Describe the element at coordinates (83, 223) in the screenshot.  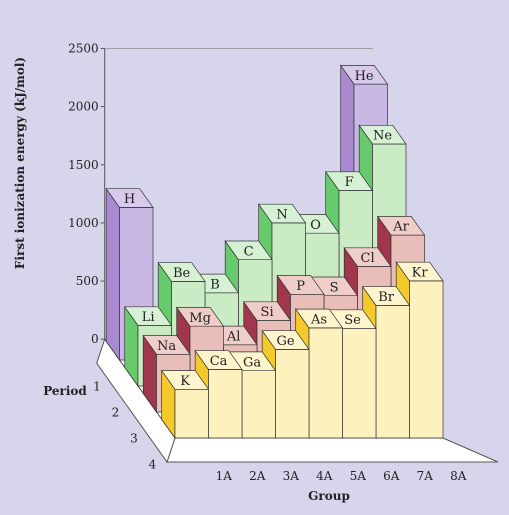
I see `y-tick-label: 1000` at that location.